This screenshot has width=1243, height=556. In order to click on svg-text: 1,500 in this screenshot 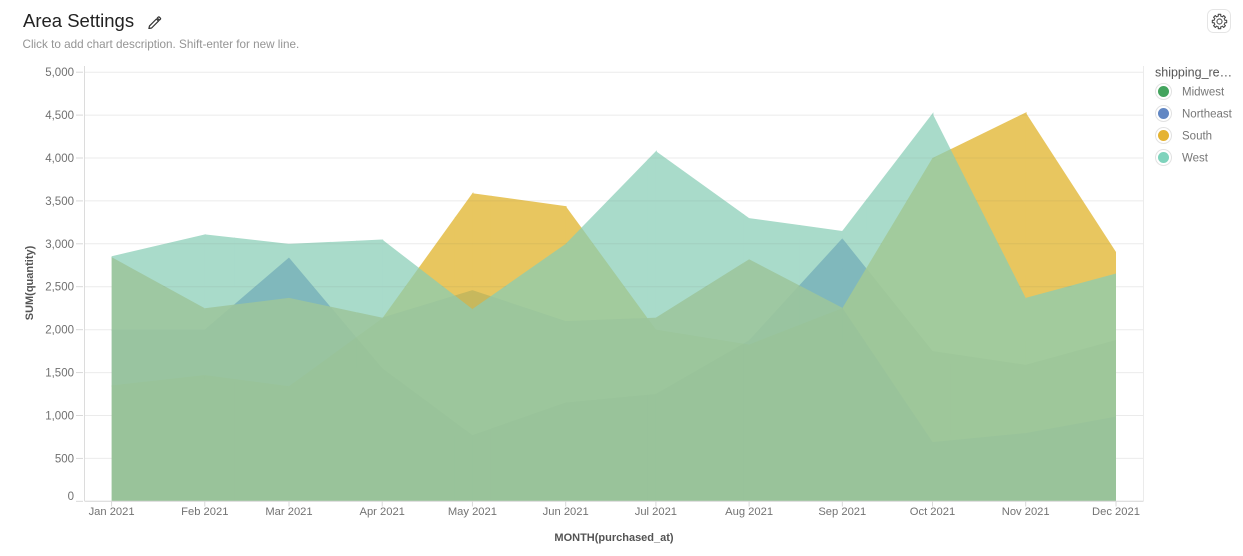, I will do `click(59, 374)`.